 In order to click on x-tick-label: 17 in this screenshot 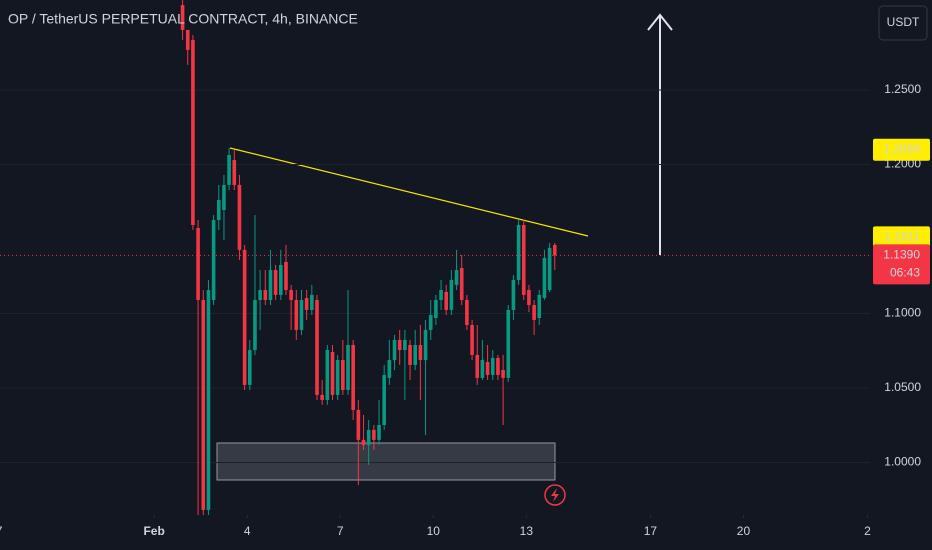, I will do `click(651, 531)`.